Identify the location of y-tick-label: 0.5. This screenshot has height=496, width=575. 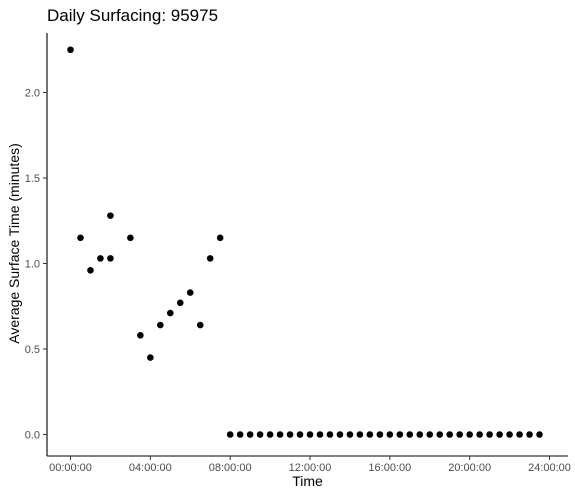
(32, 350).